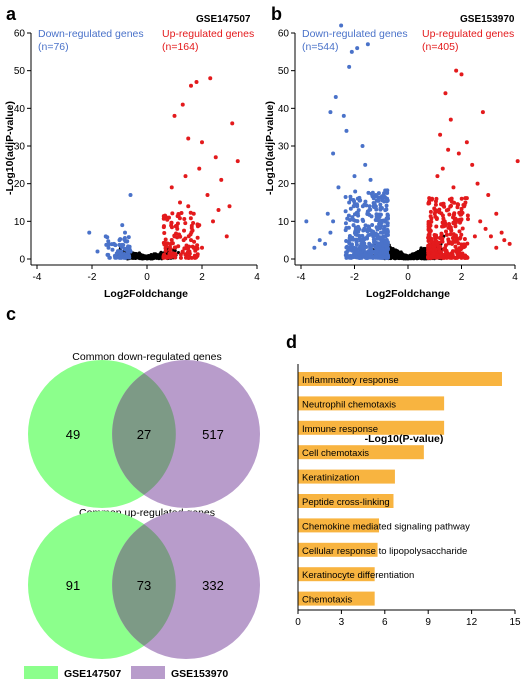  I want to click on volcano-a-ns-point, so click(138, 255).